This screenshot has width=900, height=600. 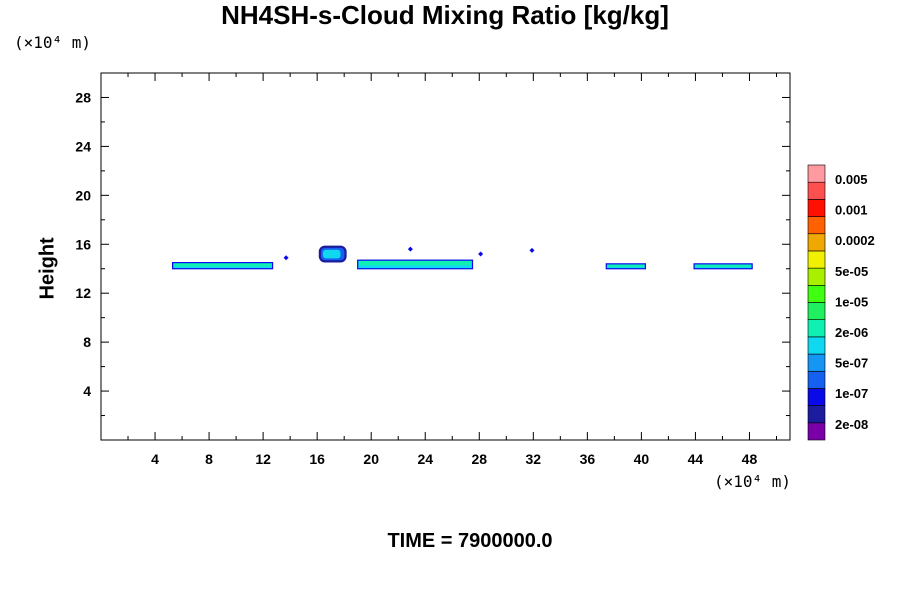 I want to click on cloud-layer, so click(x=462, y=257).